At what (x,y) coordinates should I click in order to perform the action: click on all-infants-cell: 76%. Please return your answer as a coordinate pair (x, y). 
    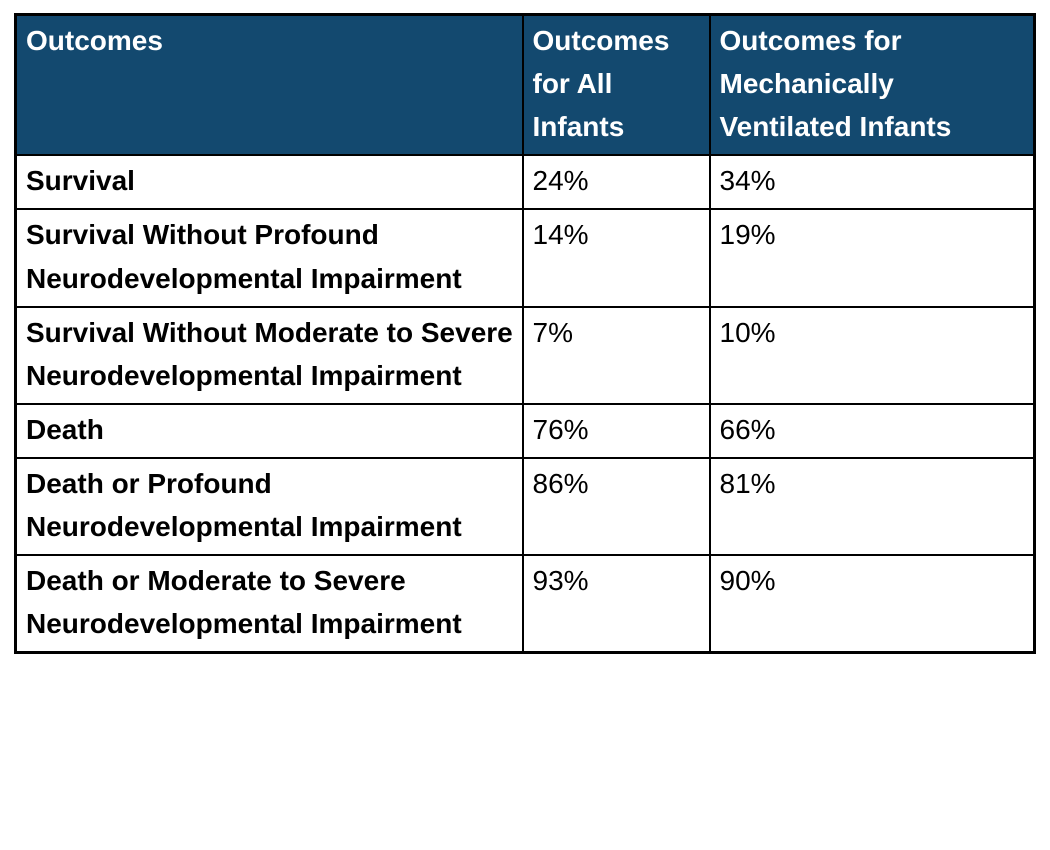
    Looking at the image, I should click on (616, 430).